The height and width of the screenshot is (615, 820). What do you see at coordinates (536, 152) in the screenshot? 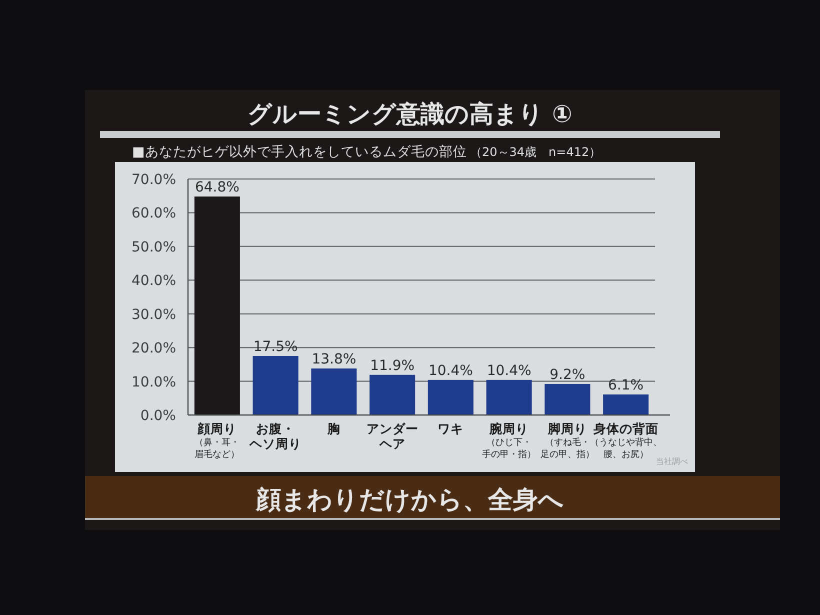
I see `annotation: （20～34歳 n=412）` at bounding box center [536, 152].